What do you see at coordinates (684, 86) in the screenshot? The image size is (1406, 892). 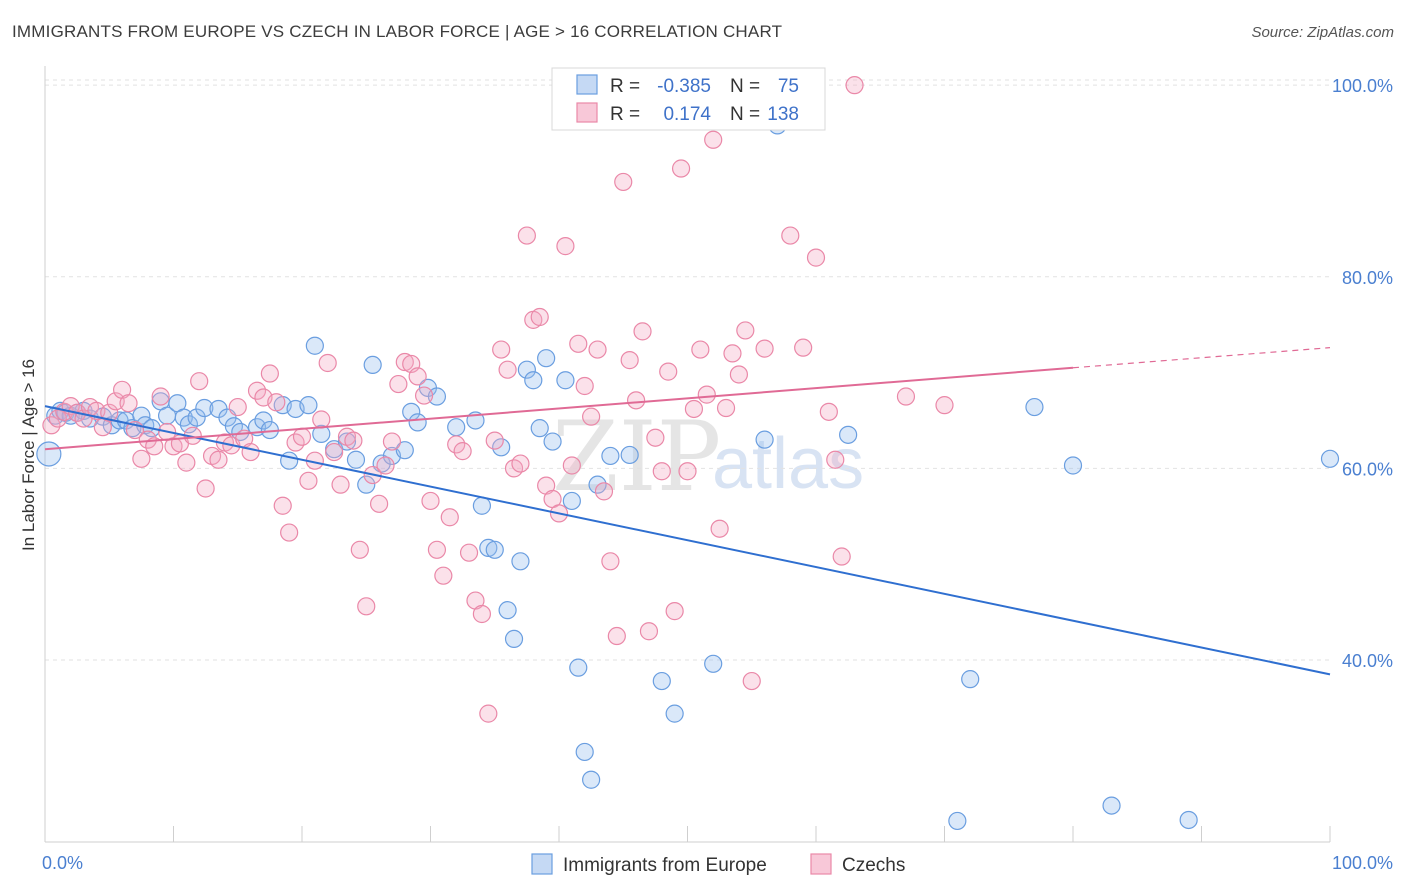 I see `legend-r-value-1: -0.385` at bounding box center [684, 86].